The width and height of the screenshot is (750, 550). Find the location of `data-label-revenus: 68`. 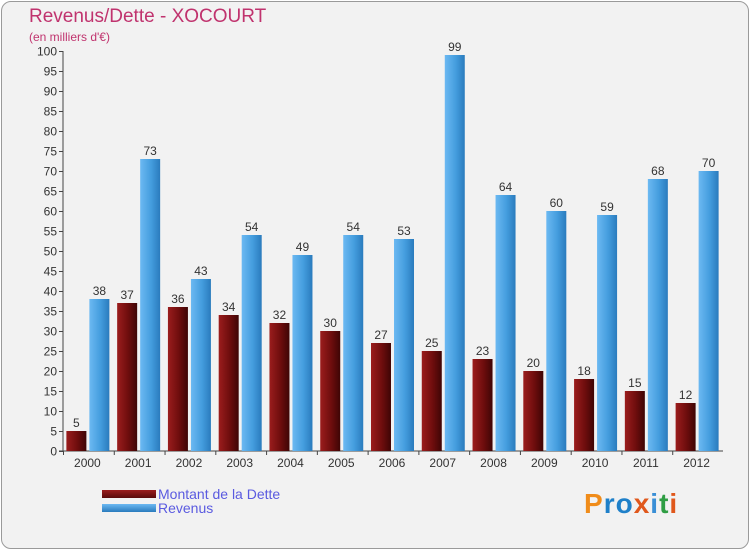

data-label-revenus: 68 is located at coordinates (658, 171).